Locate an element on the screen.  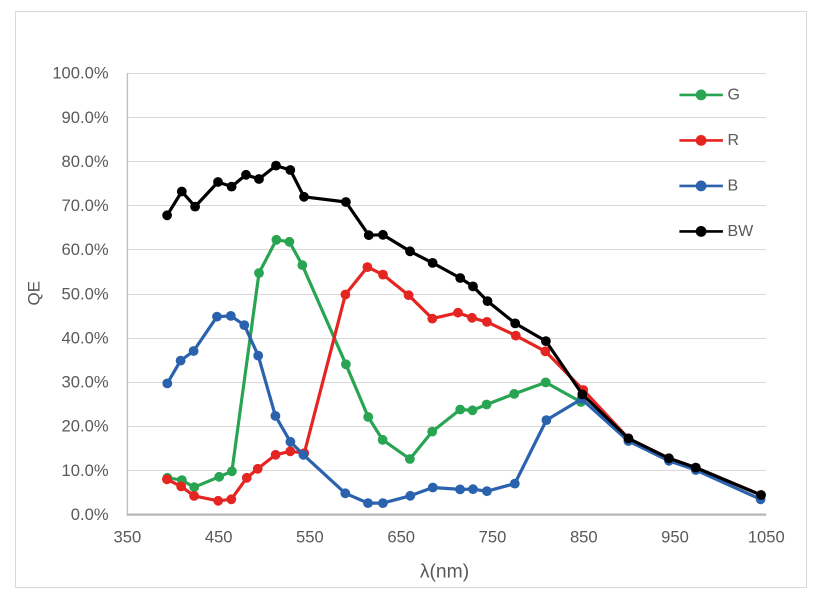
svg-text: 0.0% is located at coordinates (90, 514).